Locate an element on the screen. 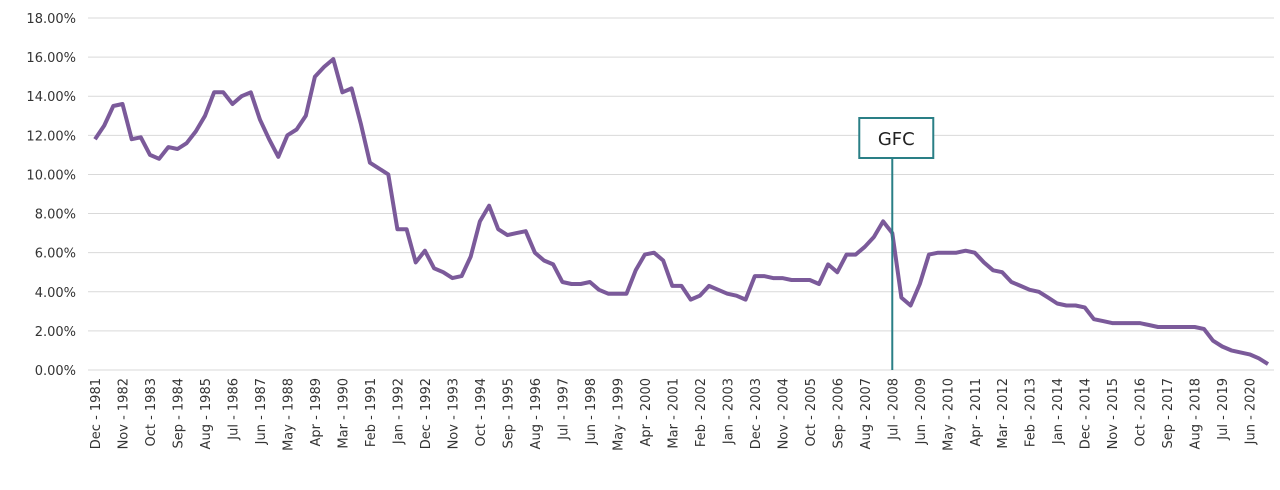 Image resolution: width=1280 pixels, height=490 pixels. x-tick-label: Nov - 2004 is located at coordinates (783, 413).